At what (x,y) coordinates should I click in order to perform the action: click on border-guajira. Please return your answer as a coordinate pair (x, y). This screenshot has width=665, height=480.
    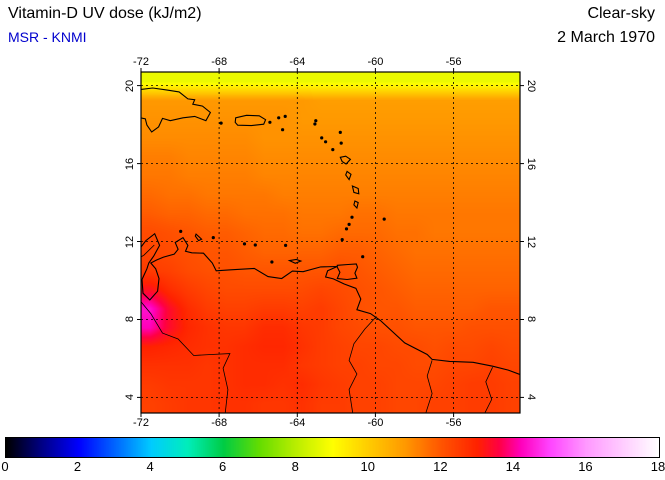
    Looking at the image, I should click on (148, 251).